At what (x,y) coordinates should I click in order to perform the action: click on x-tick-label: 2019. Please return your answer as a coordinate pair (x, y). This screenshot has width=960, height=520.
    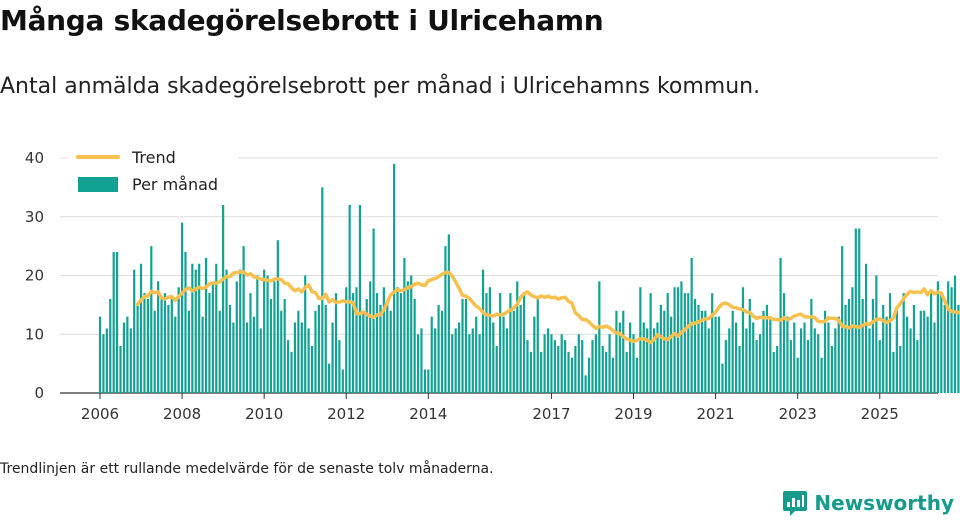
    Looking at the image, I should click on (633, 414).